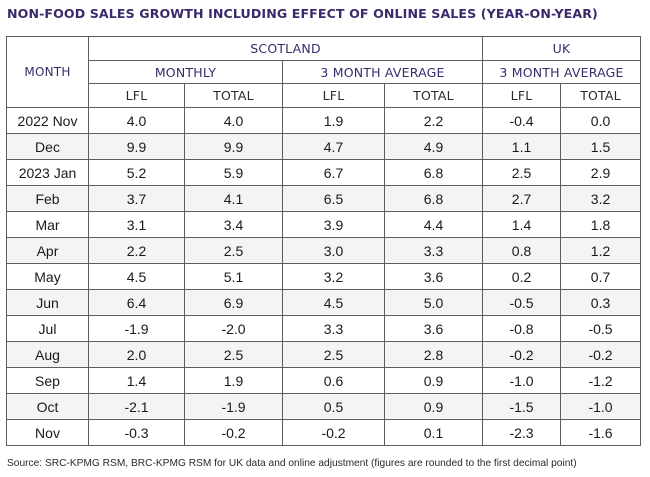  Describe the element at coordinates (522, 432) in the screenshot. I see `value-cell-uk-3ma-lfl: -2.3` at that location.